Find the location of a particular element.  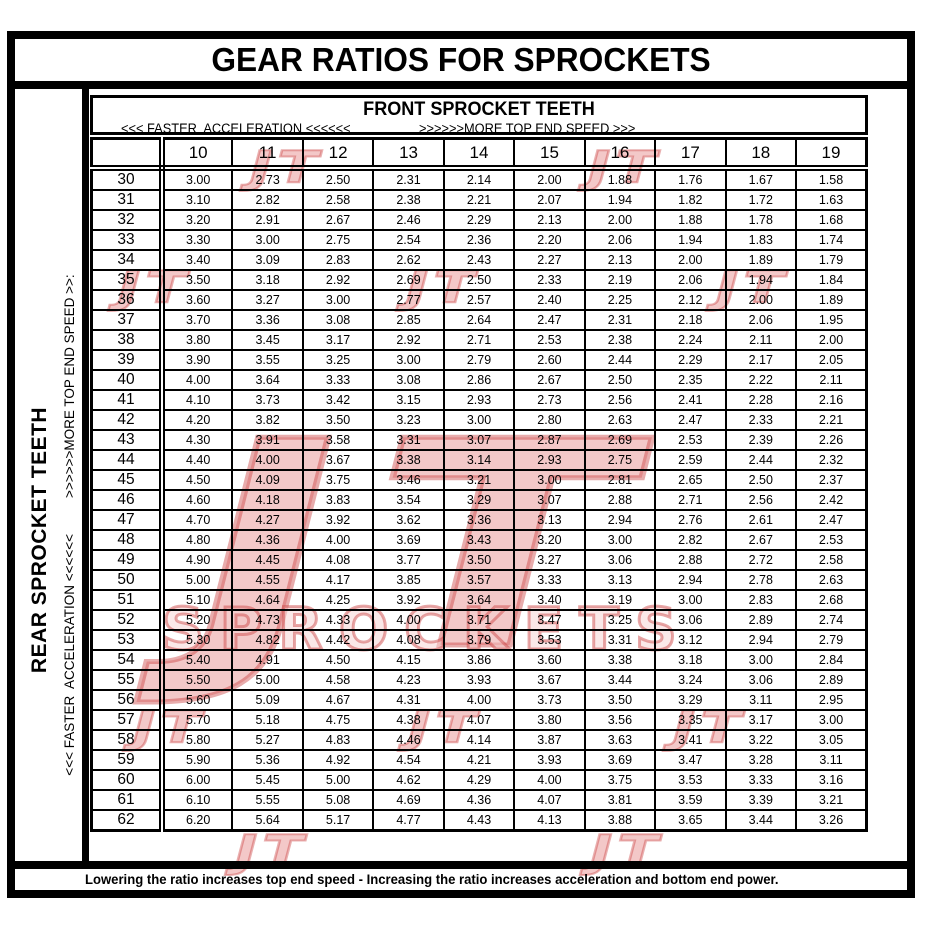

ratio-cell-59-18: 3.28 is located at coordinates (761, 760).